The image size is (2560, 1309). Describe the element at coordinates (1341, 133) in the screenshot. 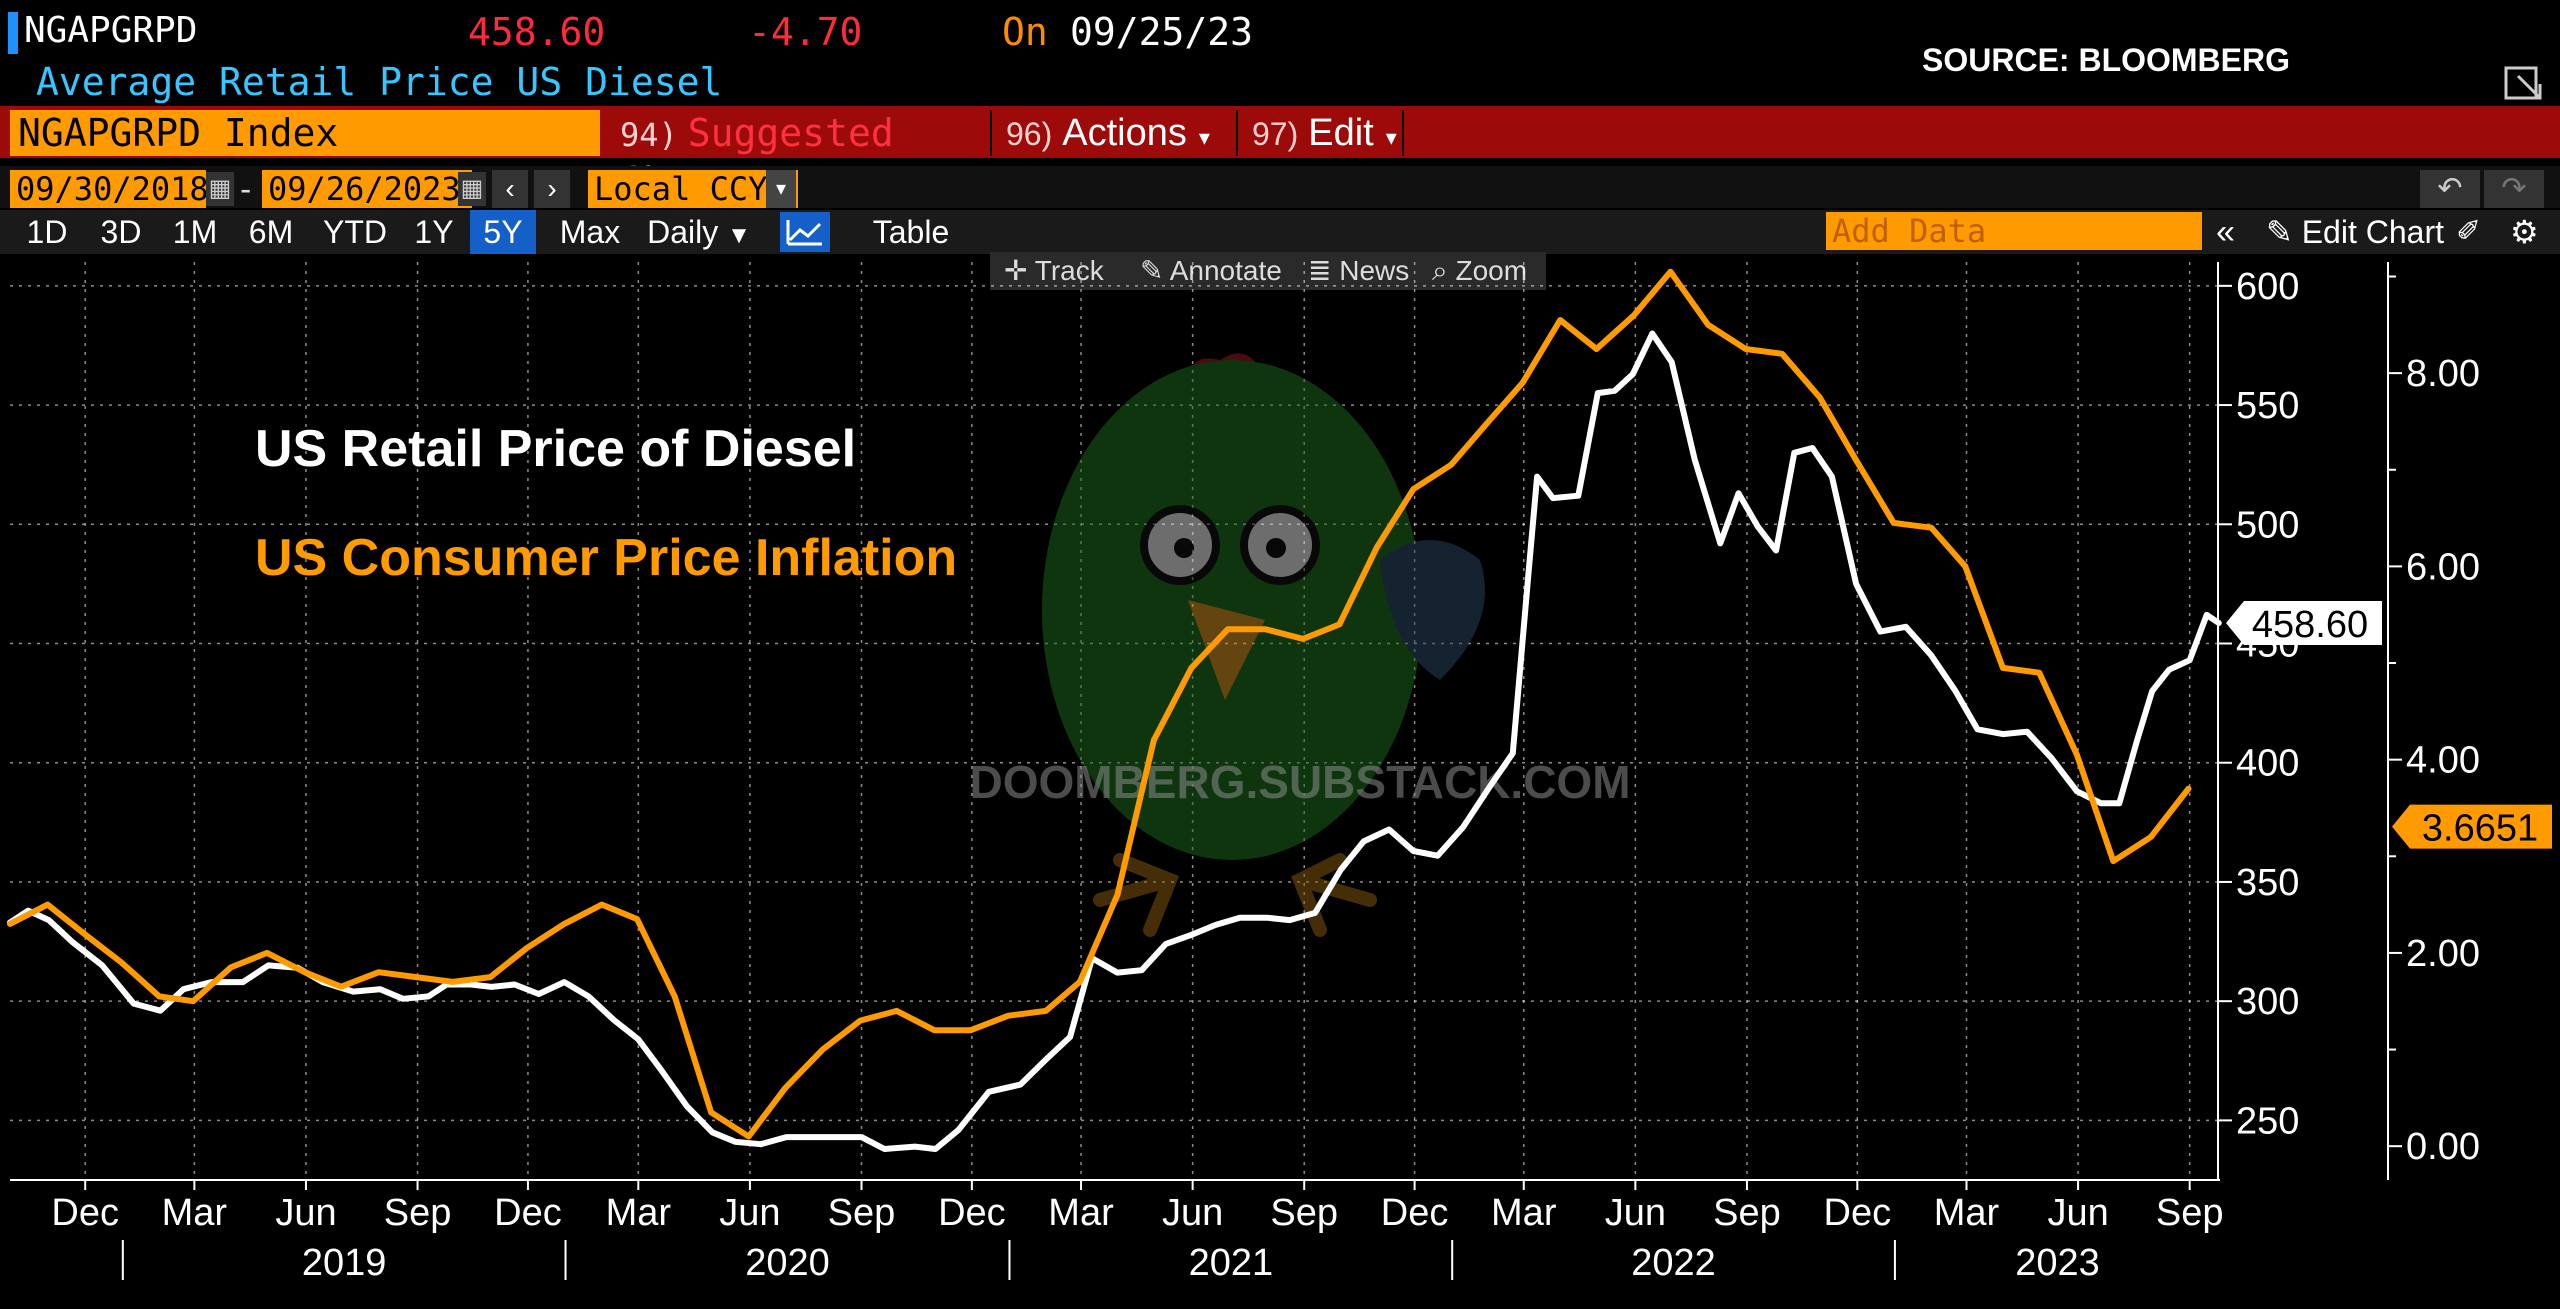

I see `edit-label: Edit` at that location.